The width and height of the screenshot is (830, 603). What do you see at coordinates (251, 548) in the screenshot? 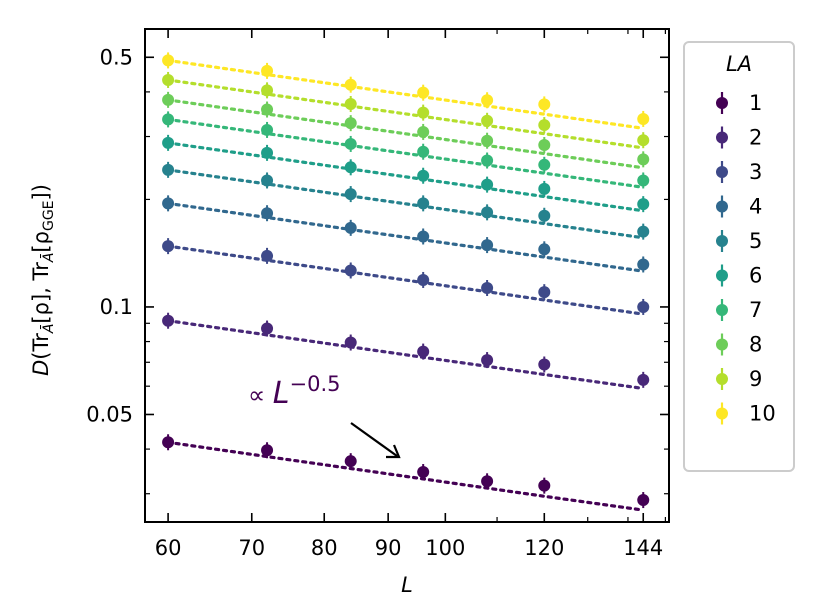
I see `x-tick-label: 70` at bounding box center [251, 548].